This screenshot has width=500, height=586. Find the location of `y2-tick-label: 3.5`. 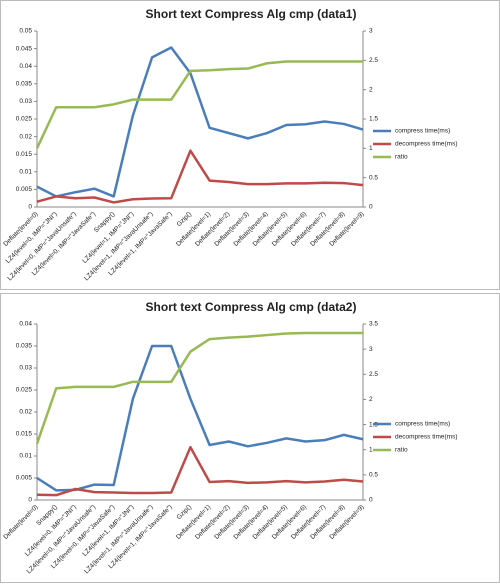

y2-tick-label: 3.5 is located at coordinates (373, 324).